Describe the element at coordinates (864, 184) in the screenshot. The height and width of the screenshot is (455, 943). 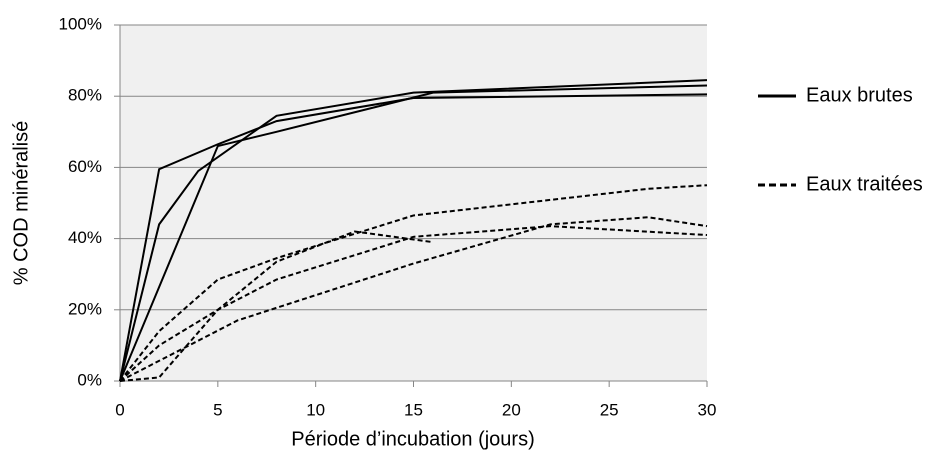
I see `legend-label: Eaux traitées` at that location.